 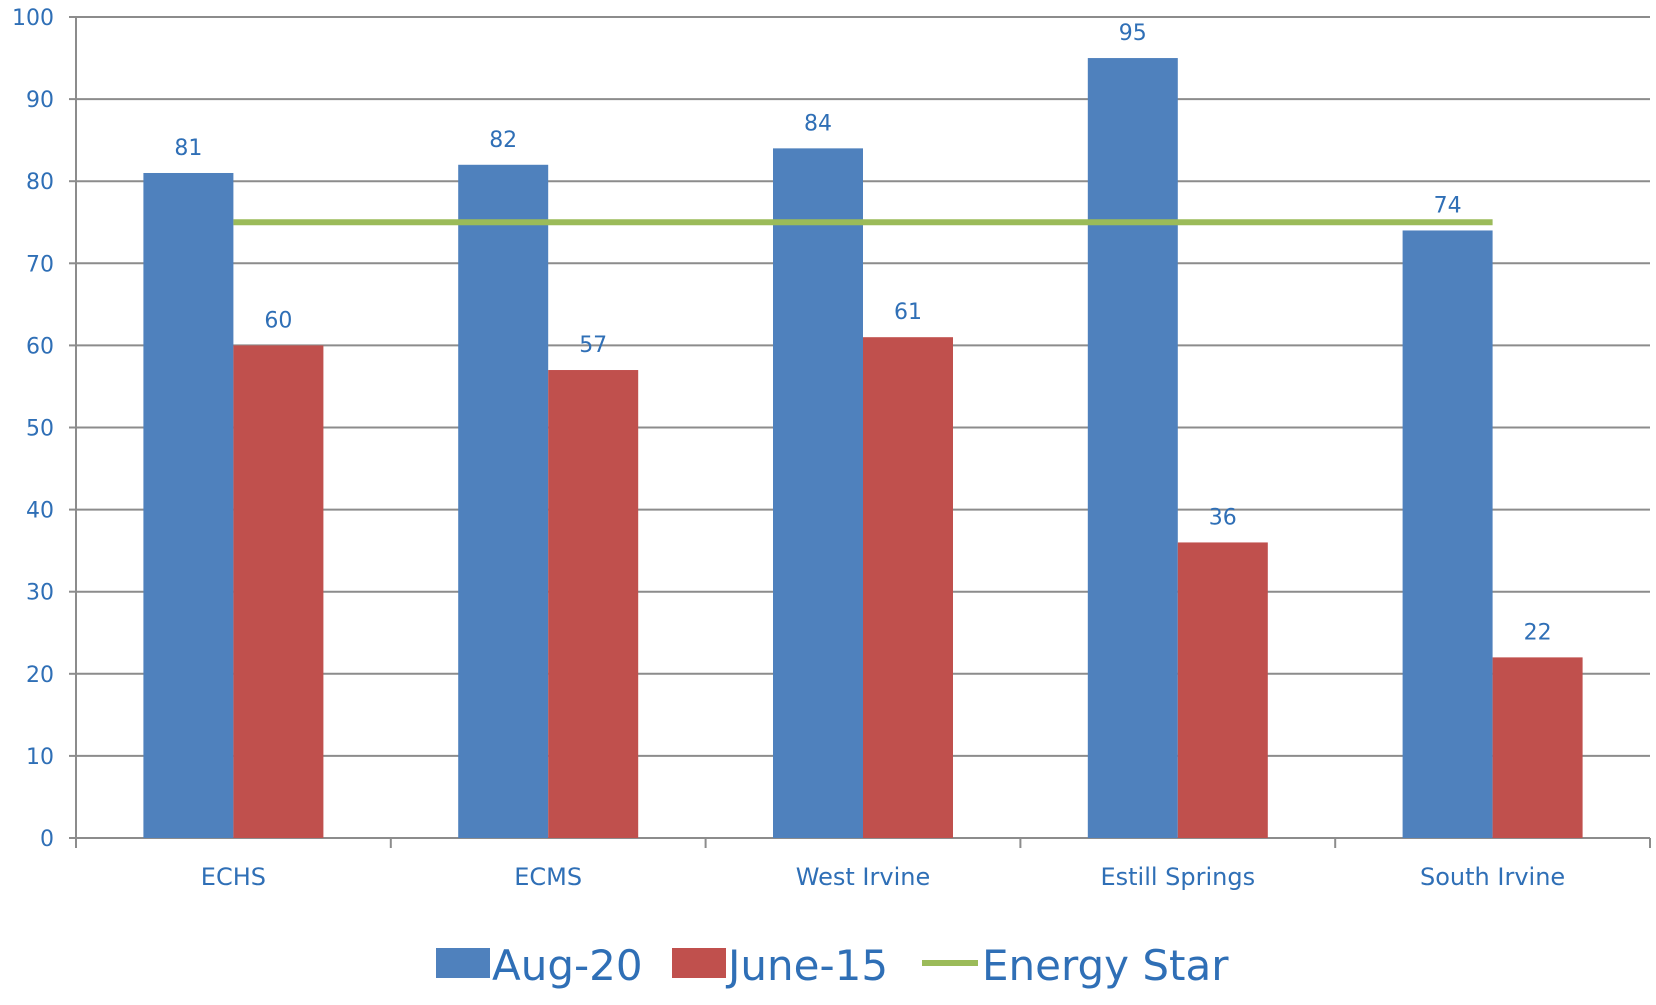 What do you see at coordinates (278, 320) in the screenshot?
I see `data-label: 60` at bounding box center [278, 320].